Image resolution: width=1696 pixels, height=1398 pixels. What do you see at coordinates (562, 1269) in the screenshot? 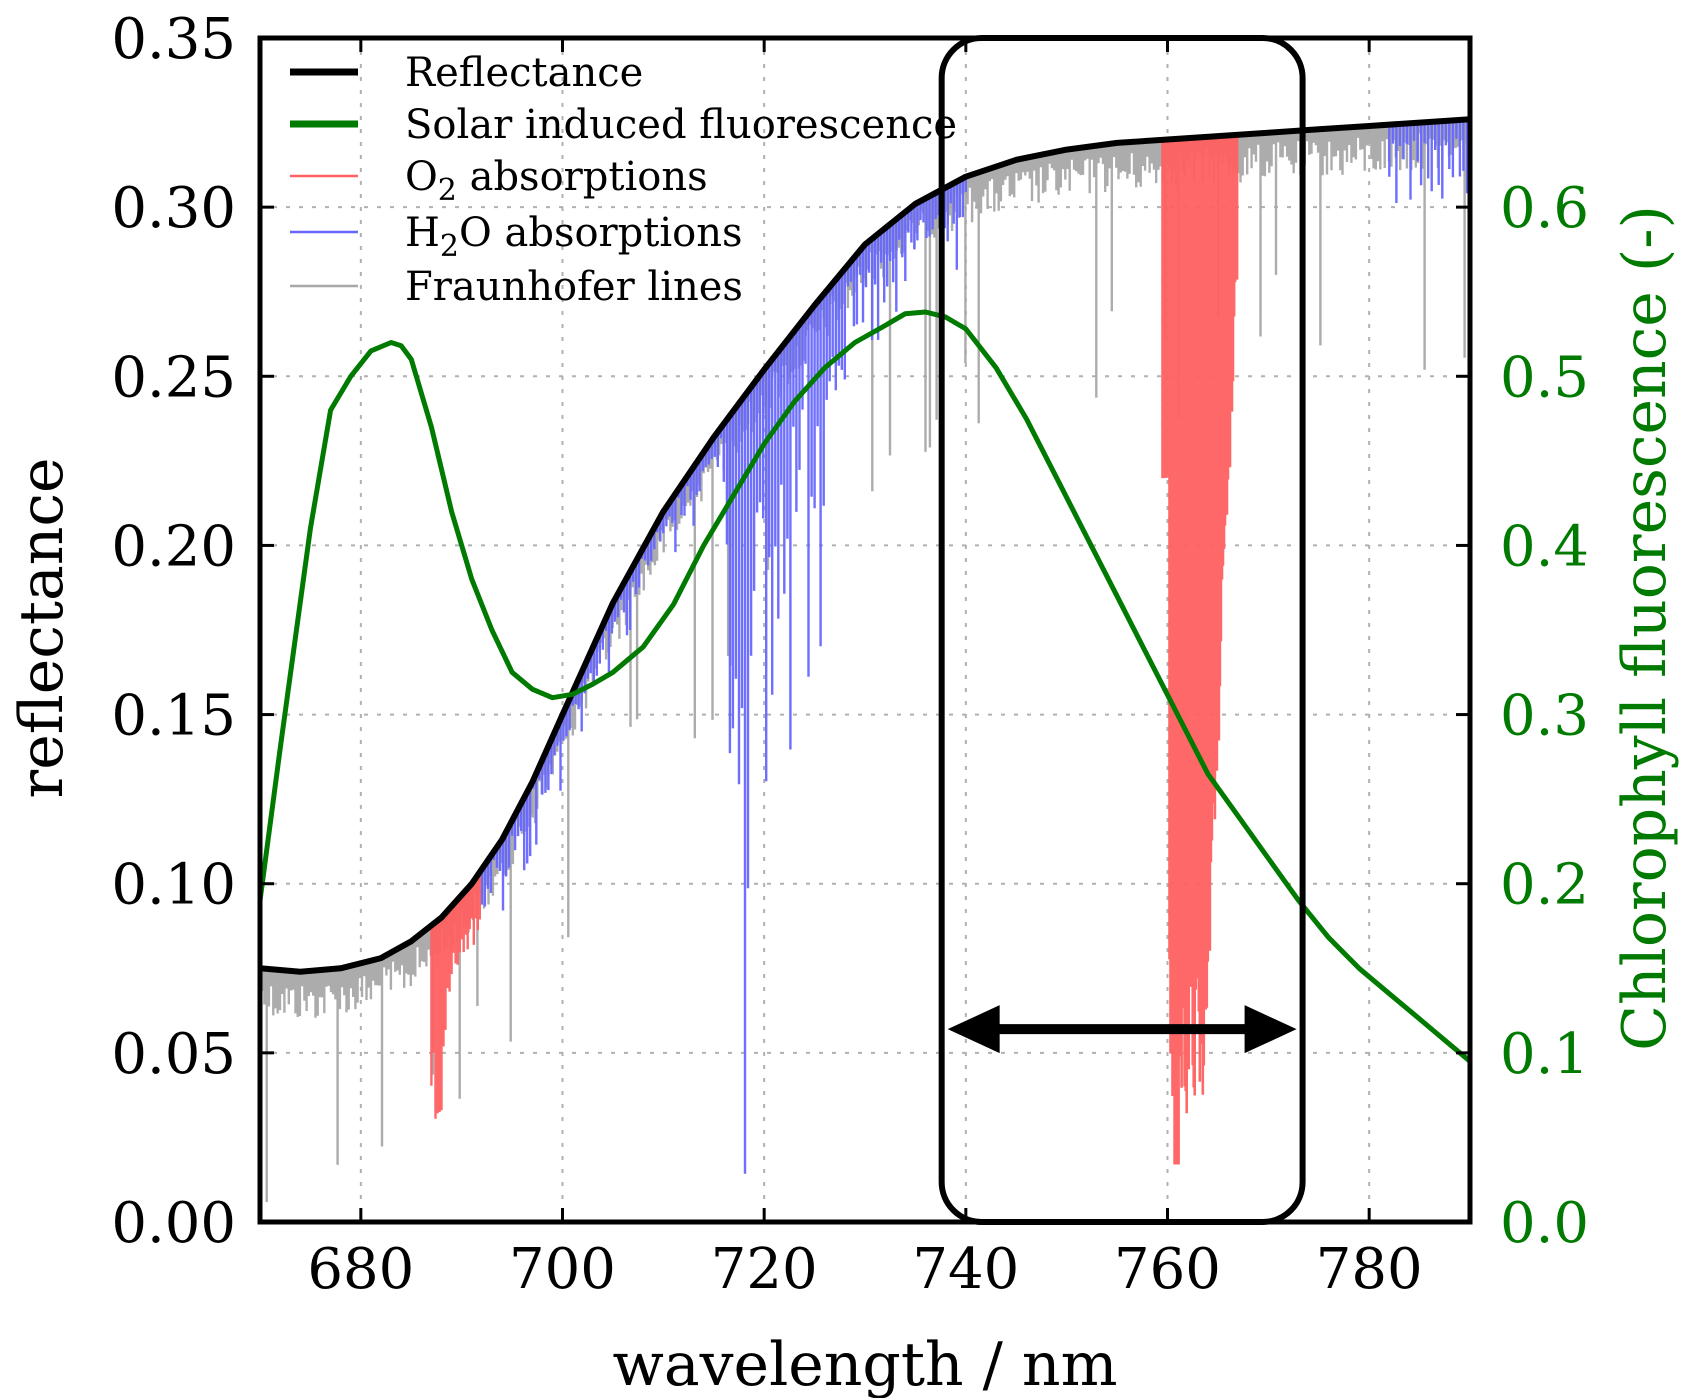
I see `x-tick-label: 700` at bounding box center [562, 1269].